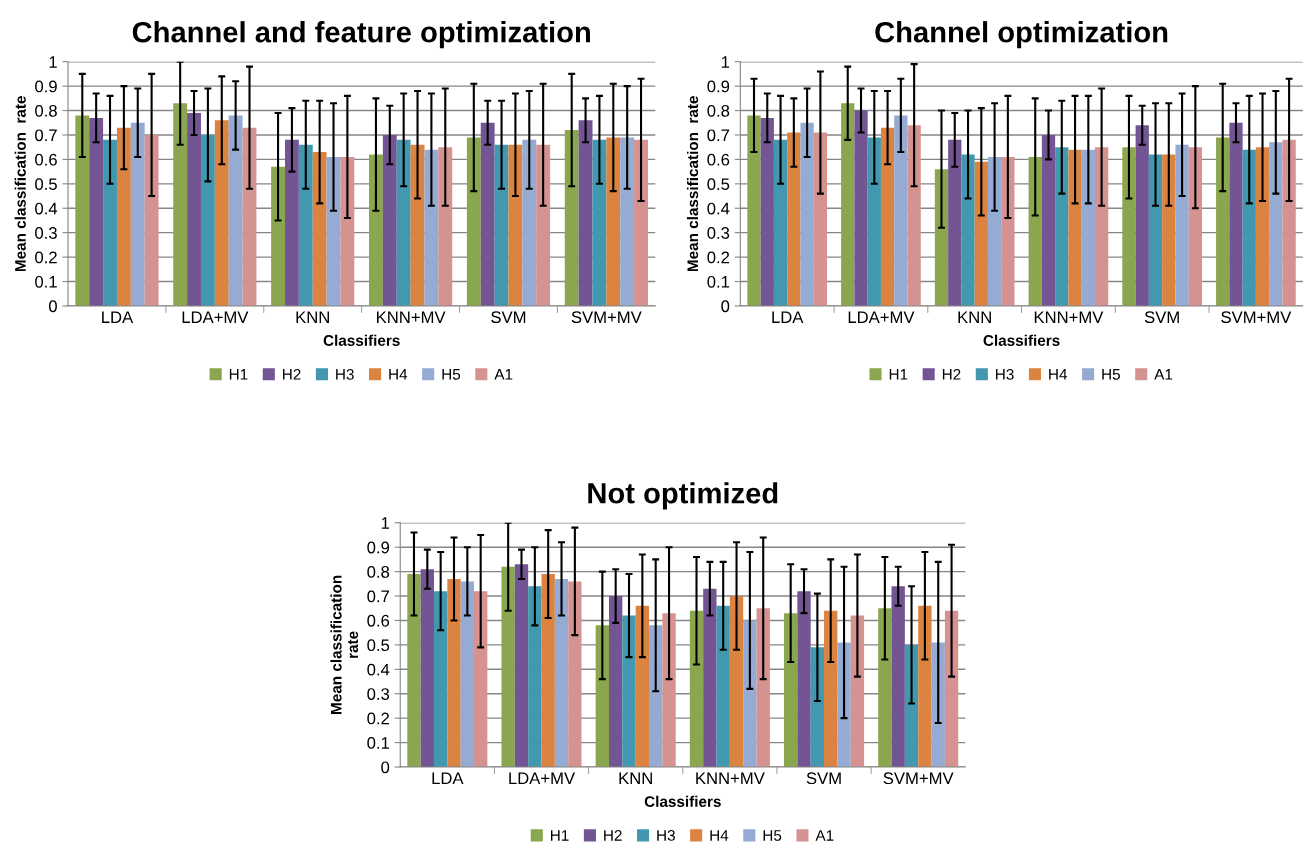 The image size is (1308, 857). Describe the element at coordinates (411, 317) in the screenshot. I see `x-tick-label: KNN+MV` at that location.